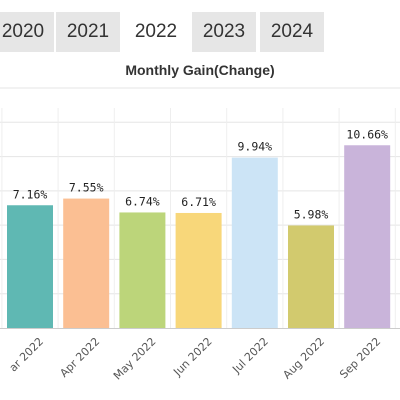 The width and height of the screenshot is (400, 400). What do you see at coordinates (30, 194) in the screenshot?
I see `bar-value-label: 7.16%` at bounding box center [30, 194].